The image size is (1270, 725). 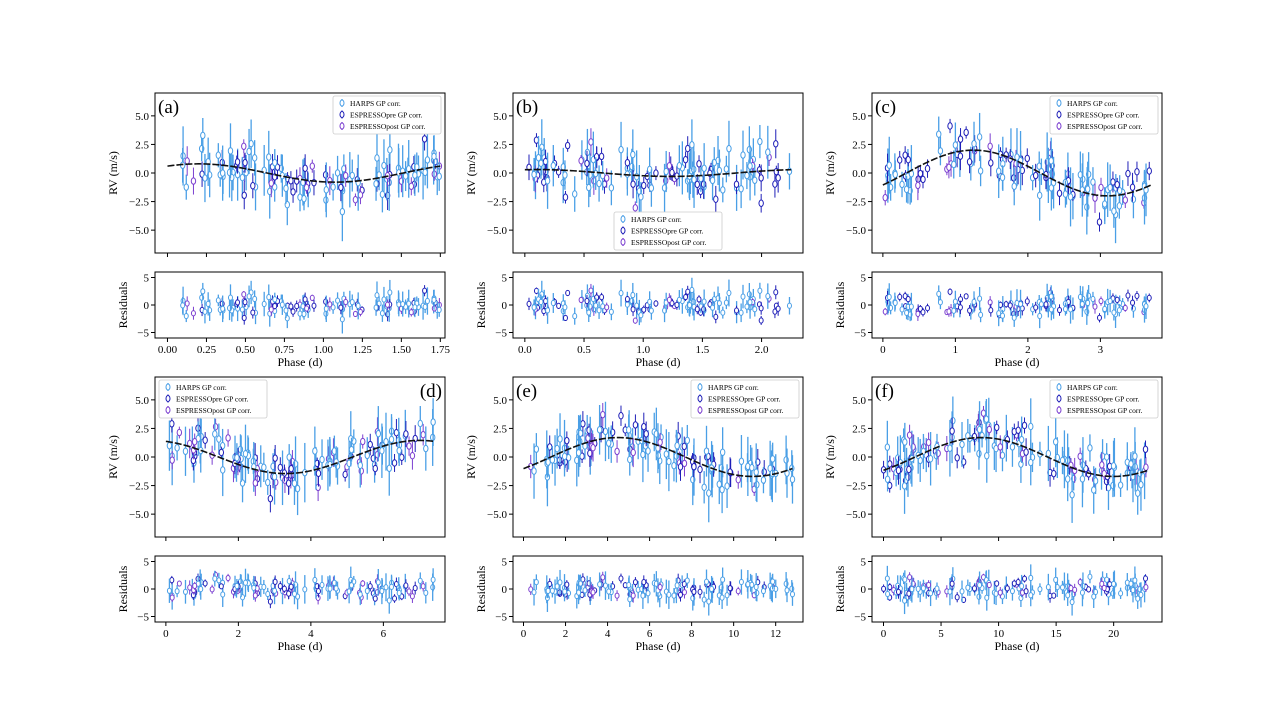 What do you see at coordinates (505, 306) in the screenshot?
I see `residual-y-tick-label: 0` at bounding box center [505, 306].